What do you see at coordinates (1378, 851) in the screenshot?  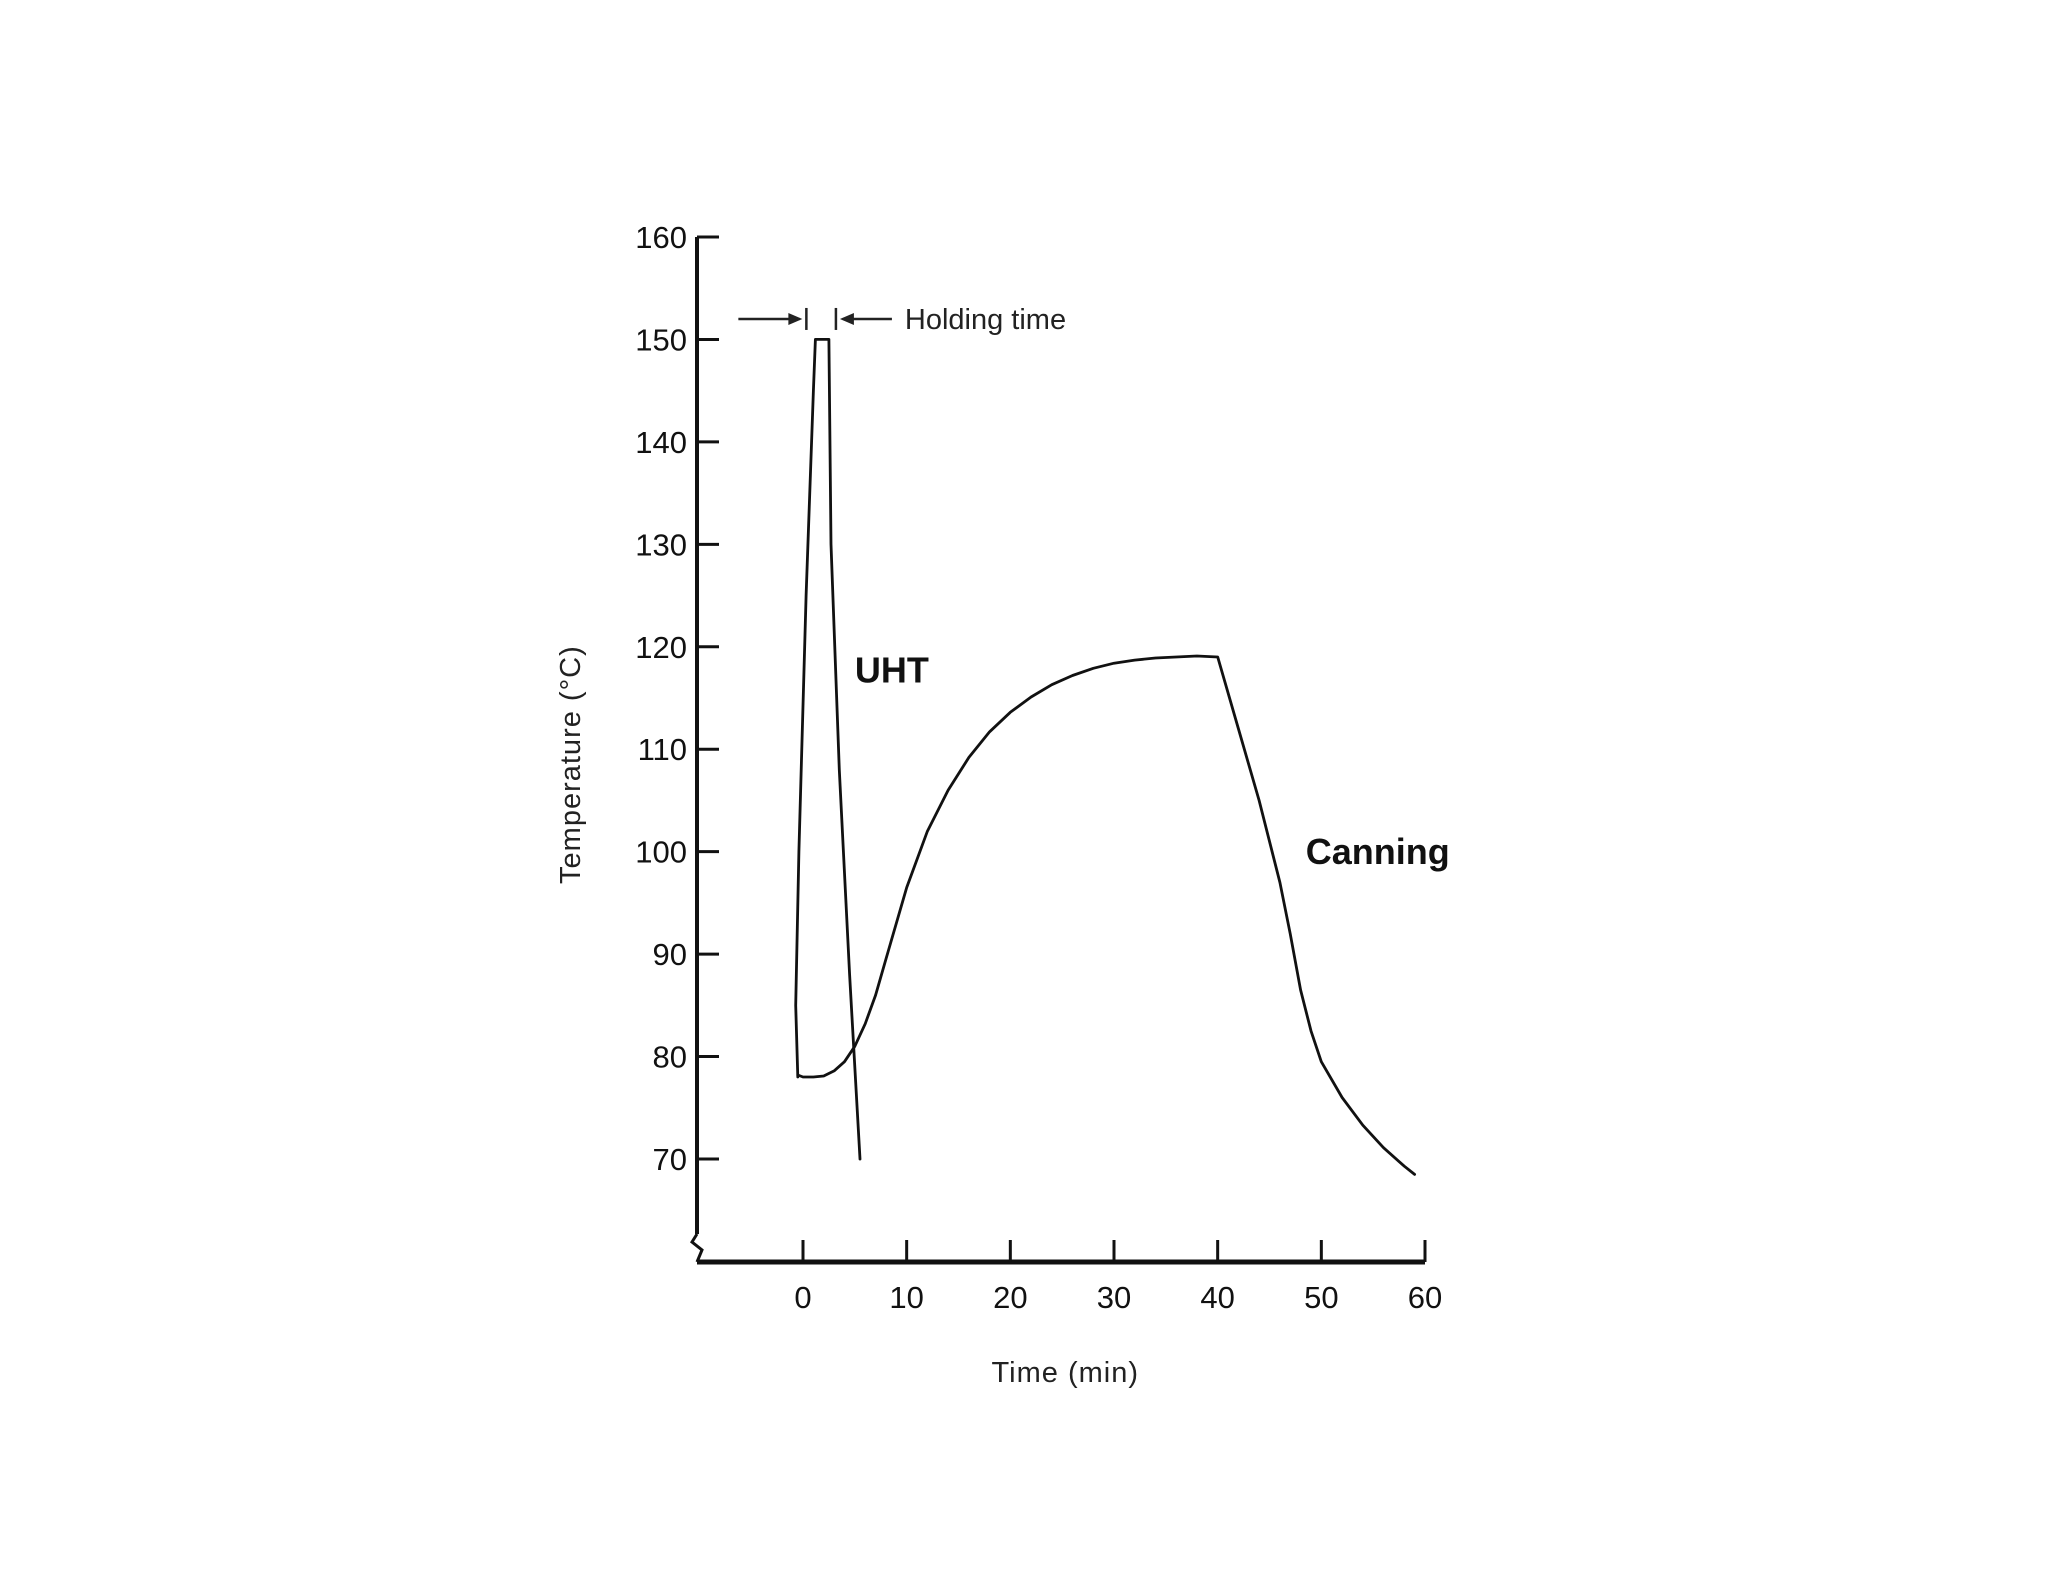 I see `series-label-canning: Canning` at bounding box center [1378, 851].